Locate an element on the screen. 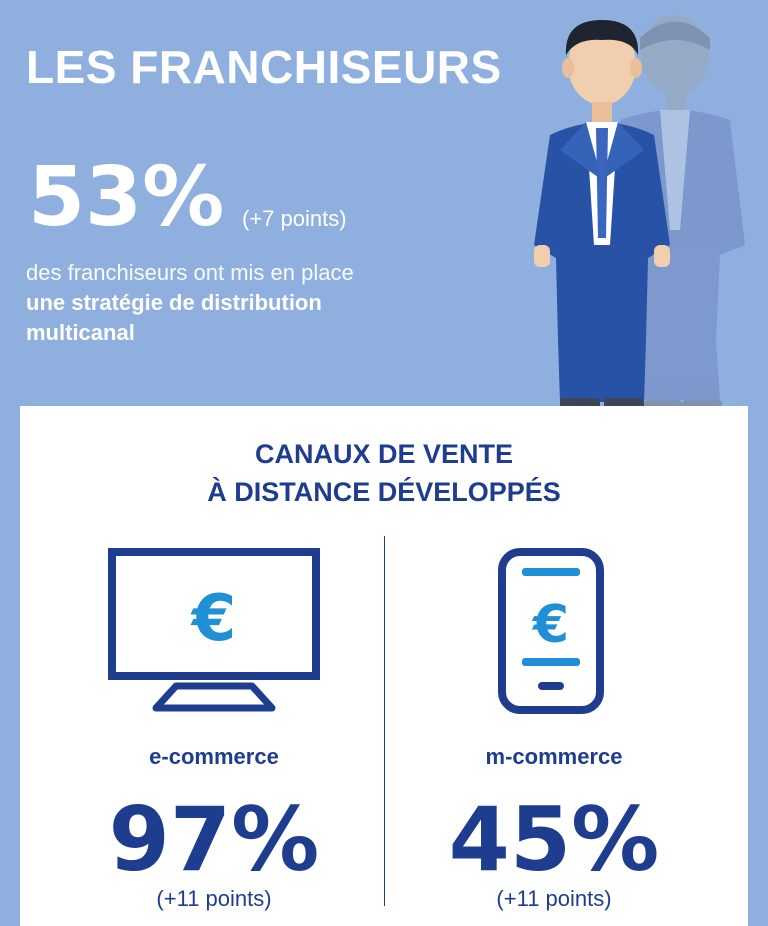 The width and height of the screenshot is (768, 926). column-divider is located at coordinates (384, 721).